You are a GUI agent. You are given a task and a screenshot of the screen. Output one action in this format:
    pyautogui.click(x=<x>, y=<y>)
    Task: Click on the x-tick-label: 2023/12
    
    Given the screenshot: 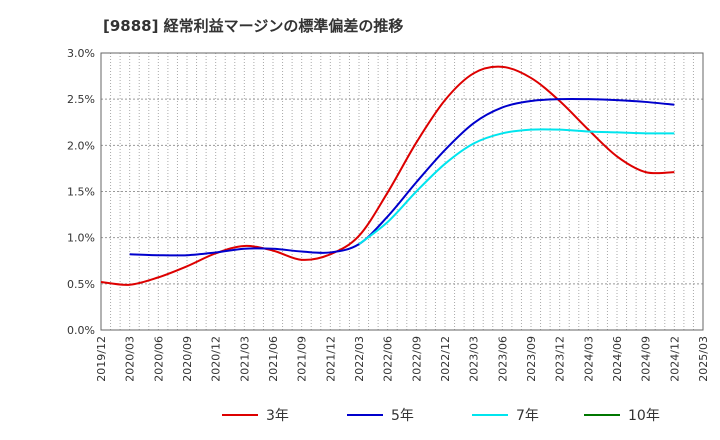 What is the action you would take?
    pyautogui.click(x=560, y=359)
    